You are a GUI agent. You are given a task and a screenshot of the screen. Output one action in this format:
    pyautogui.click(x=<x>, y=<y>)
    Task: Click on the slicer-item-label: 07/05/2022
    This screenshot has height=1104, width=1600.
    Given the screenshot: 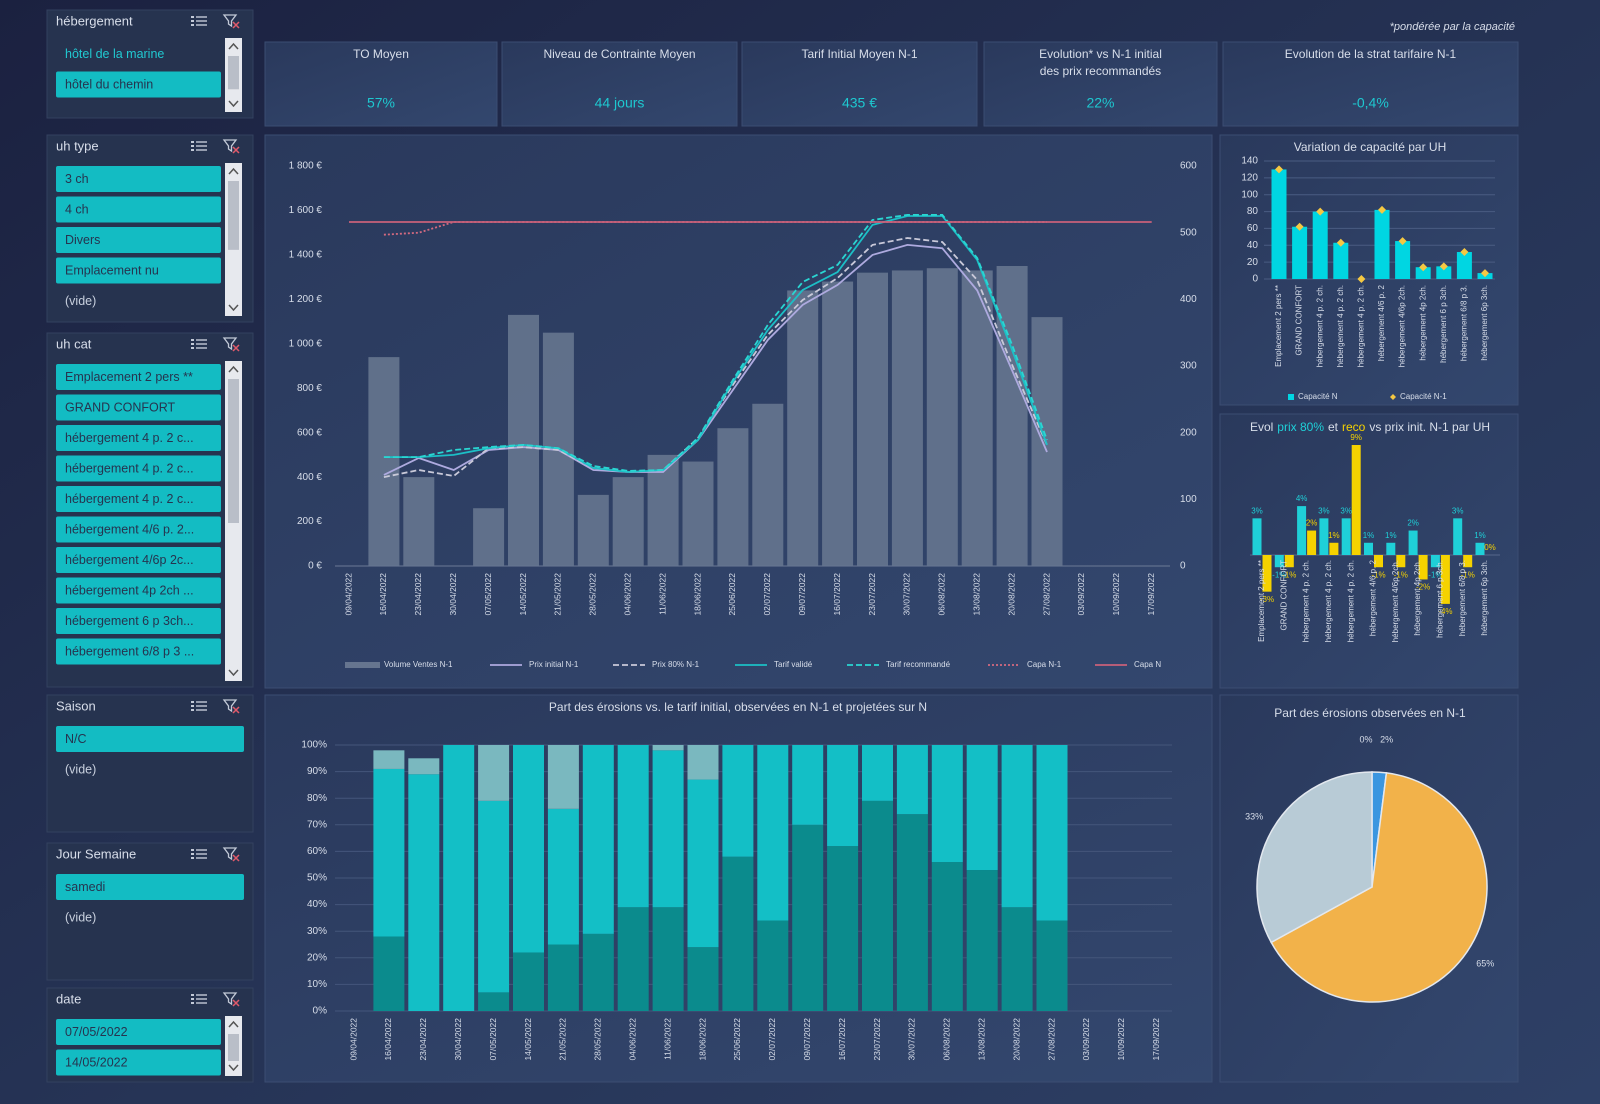 What is the action you would take?
    pyautogui.click(x=96, y=1032)
    